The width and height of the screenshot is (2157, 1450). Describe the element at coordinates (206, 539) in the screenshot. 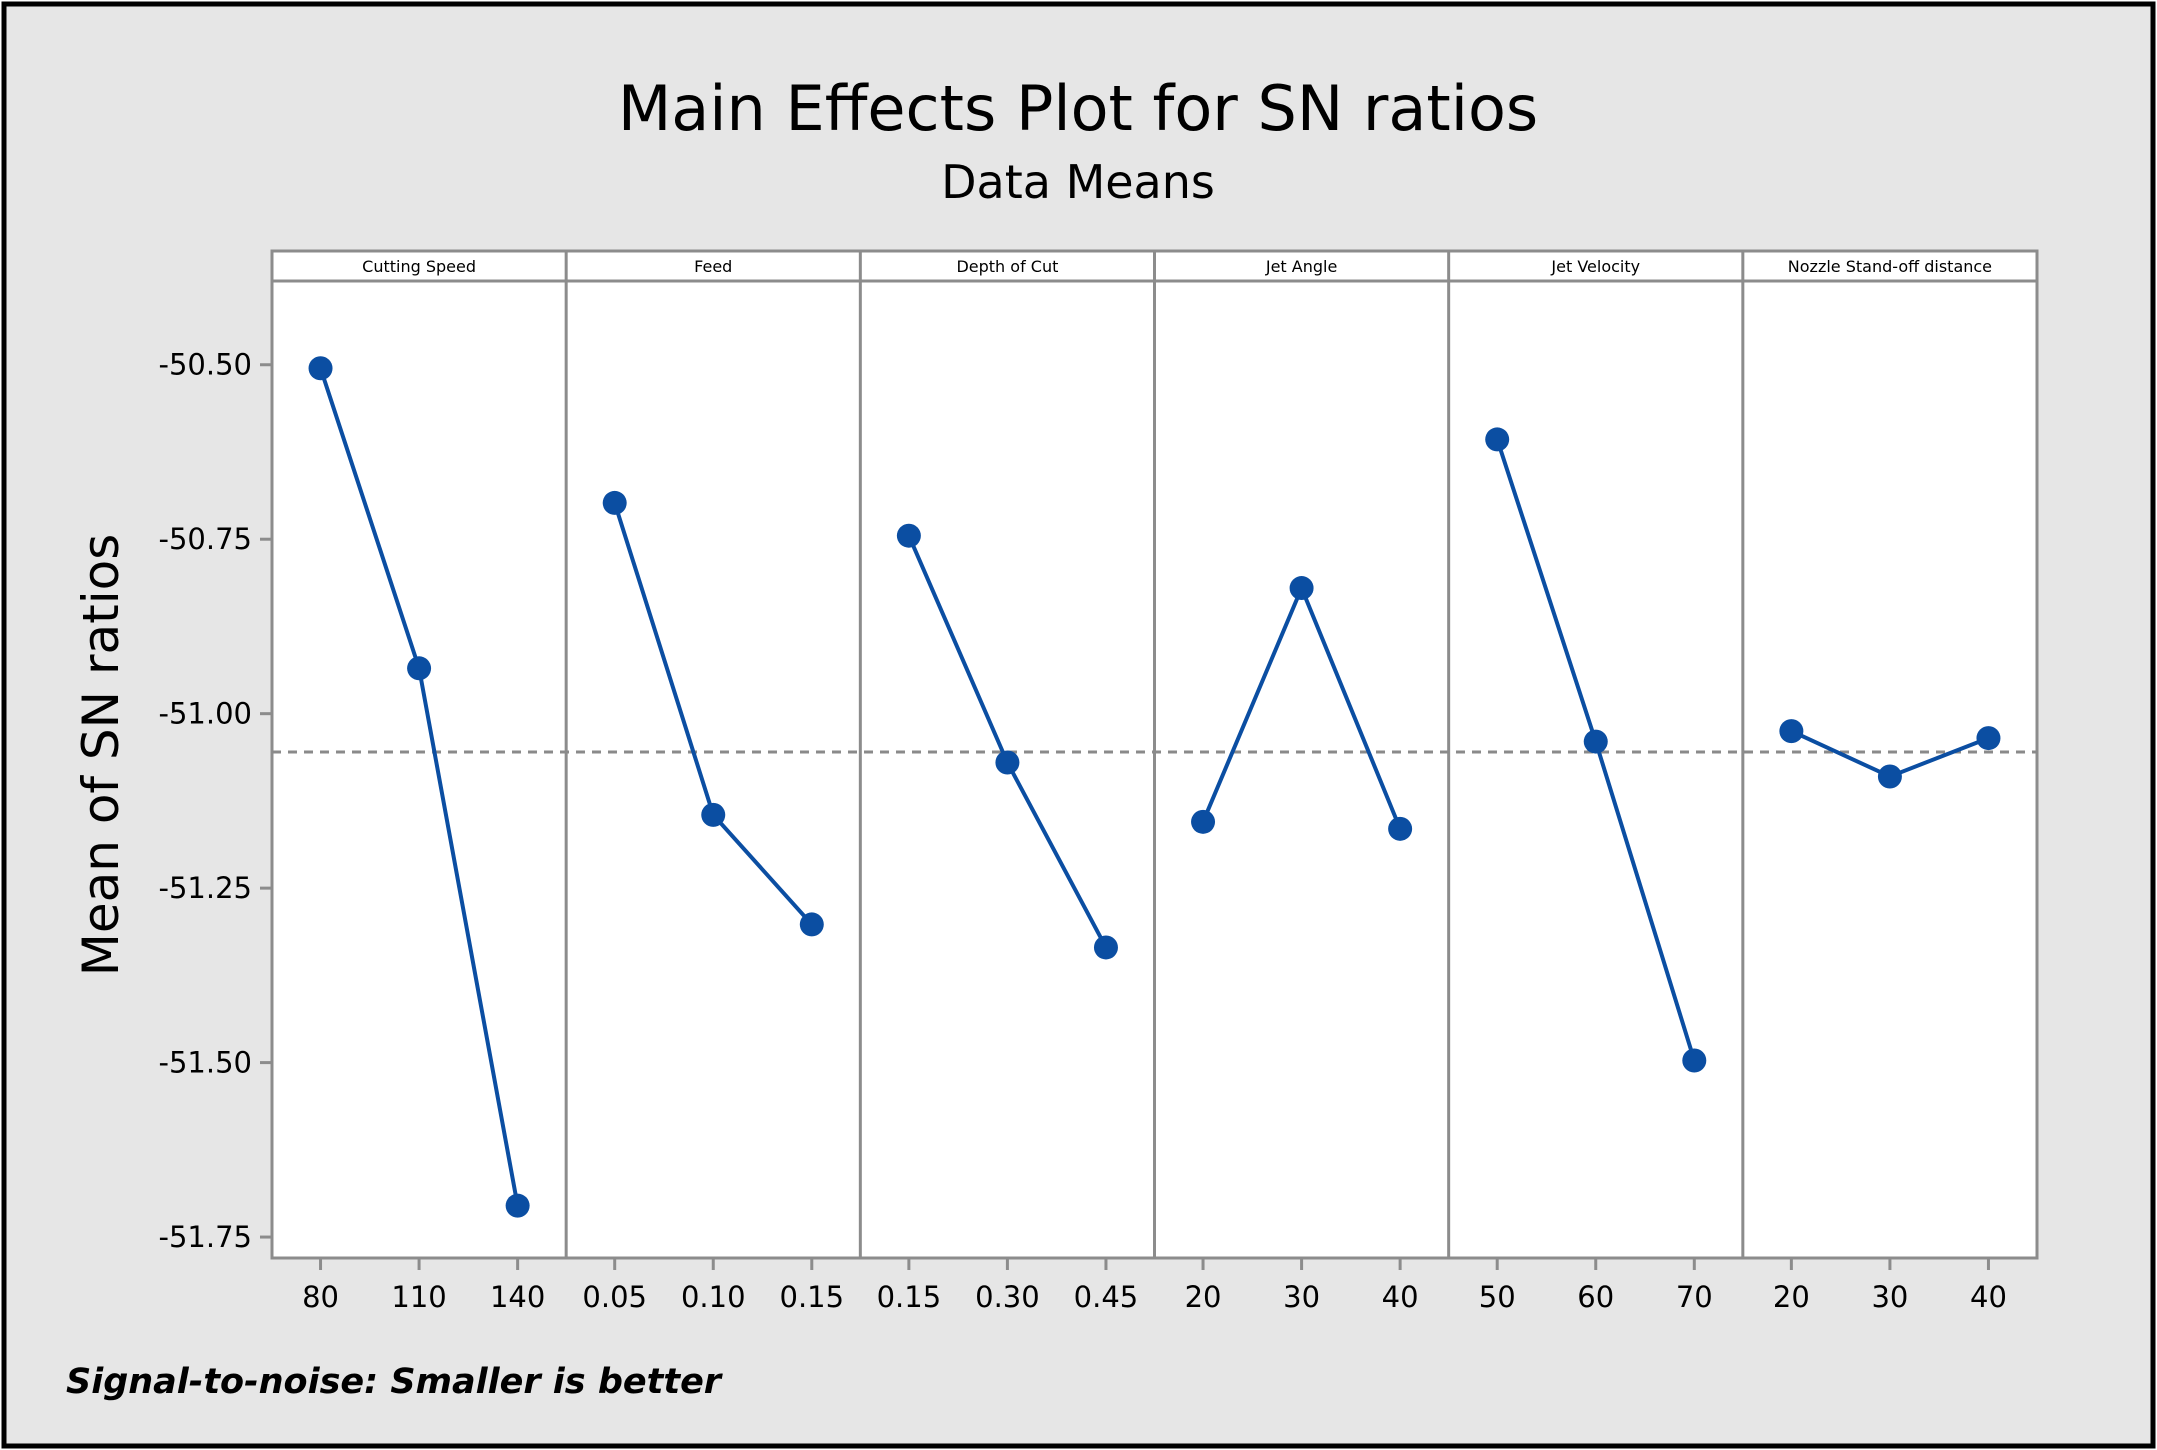

I see `y-tick-label: -50.75` at that location.